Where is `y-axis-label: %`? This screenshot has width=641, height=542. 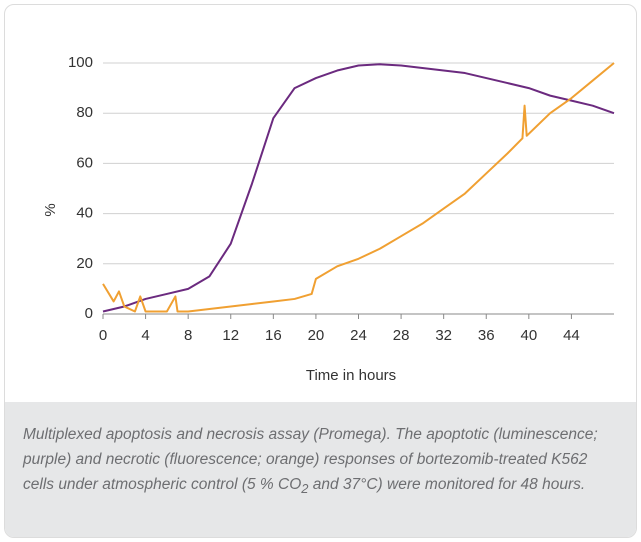 y-axis-label: % is located at coordinates (50, 209).